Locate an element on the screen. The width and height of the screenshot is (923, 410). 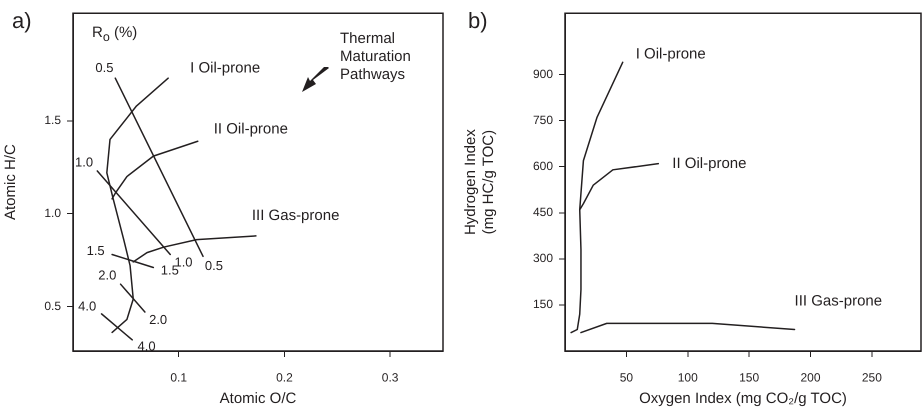
annotation: 1.0 is located at coordinates (84, 162).